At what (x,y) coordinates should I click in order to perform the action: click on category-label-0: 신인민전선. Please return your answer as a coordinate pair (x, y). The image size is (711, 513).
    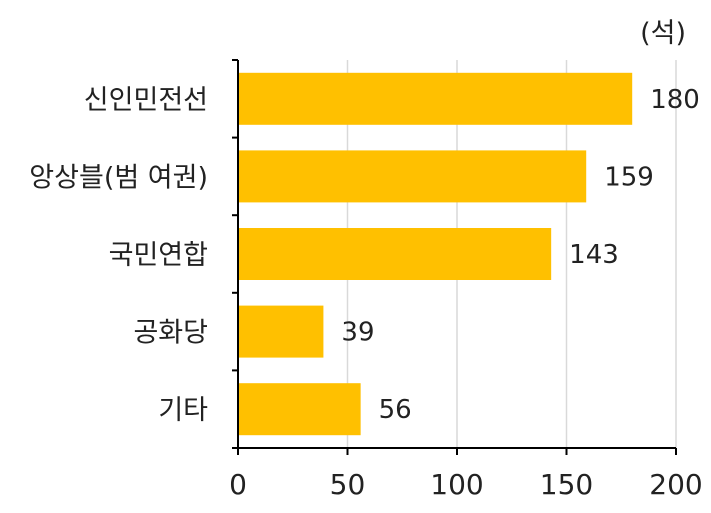
    Looking at the image, I should click on (146, 100).